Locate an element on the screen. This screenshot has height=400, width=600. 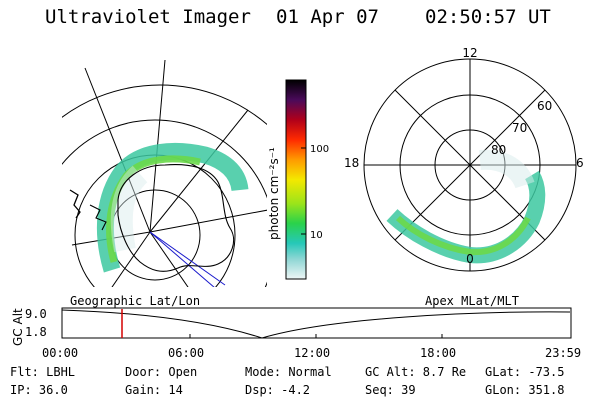
gain-readout: Gain: 14 is located at coordinates (154, 390).